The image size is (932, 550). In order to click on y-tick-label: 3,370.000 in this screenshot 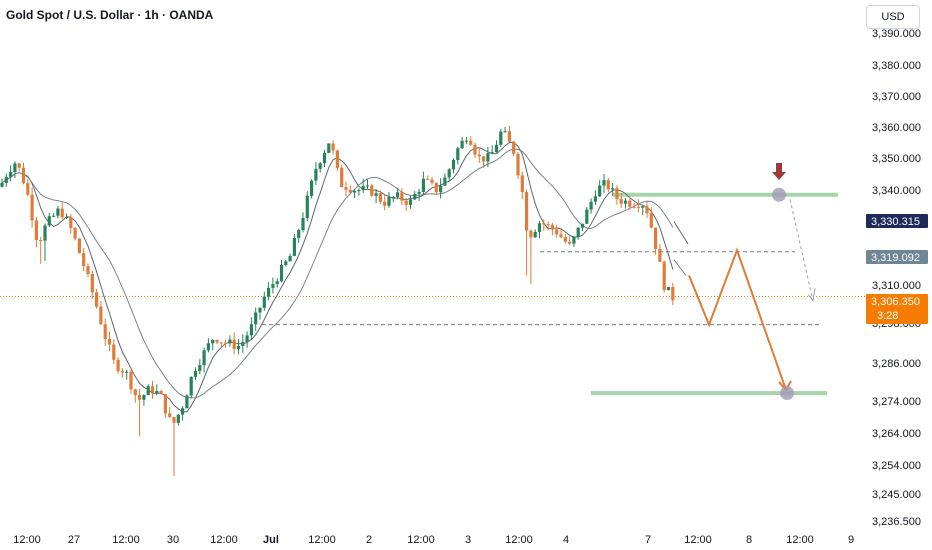, I will do `click(896, 97)`.